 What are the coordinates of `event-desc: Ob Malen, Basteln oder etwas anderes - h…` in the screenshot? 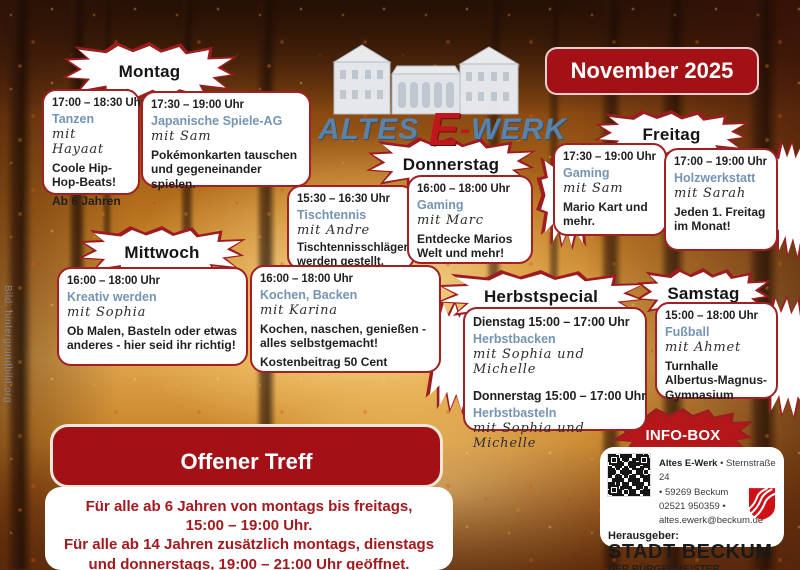 It's located at (152, 338).